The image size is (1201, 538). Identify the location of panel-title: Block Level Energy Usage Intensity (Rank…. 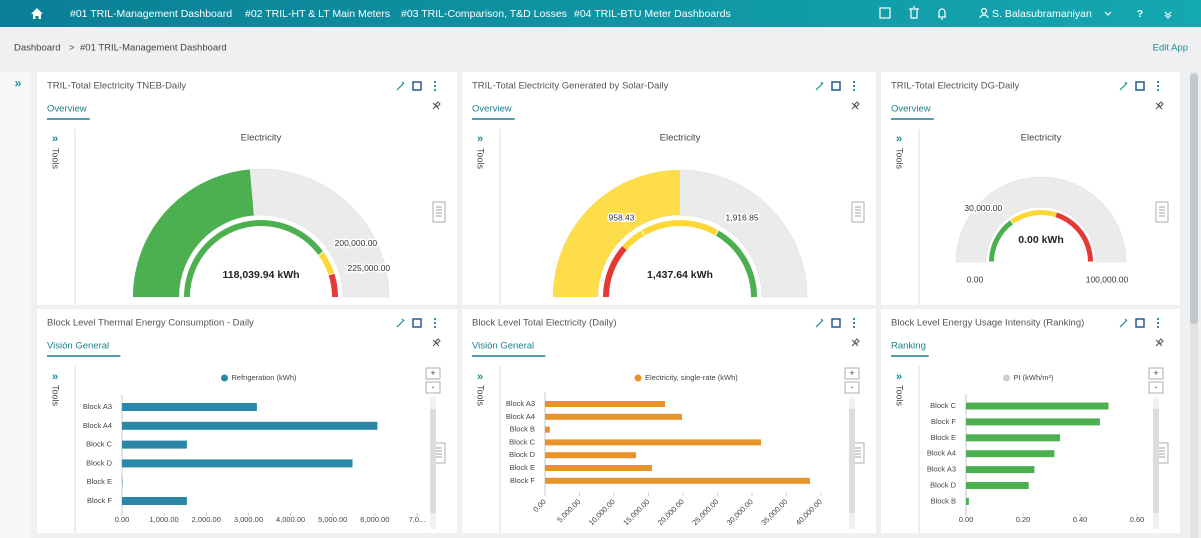
(987, 323).